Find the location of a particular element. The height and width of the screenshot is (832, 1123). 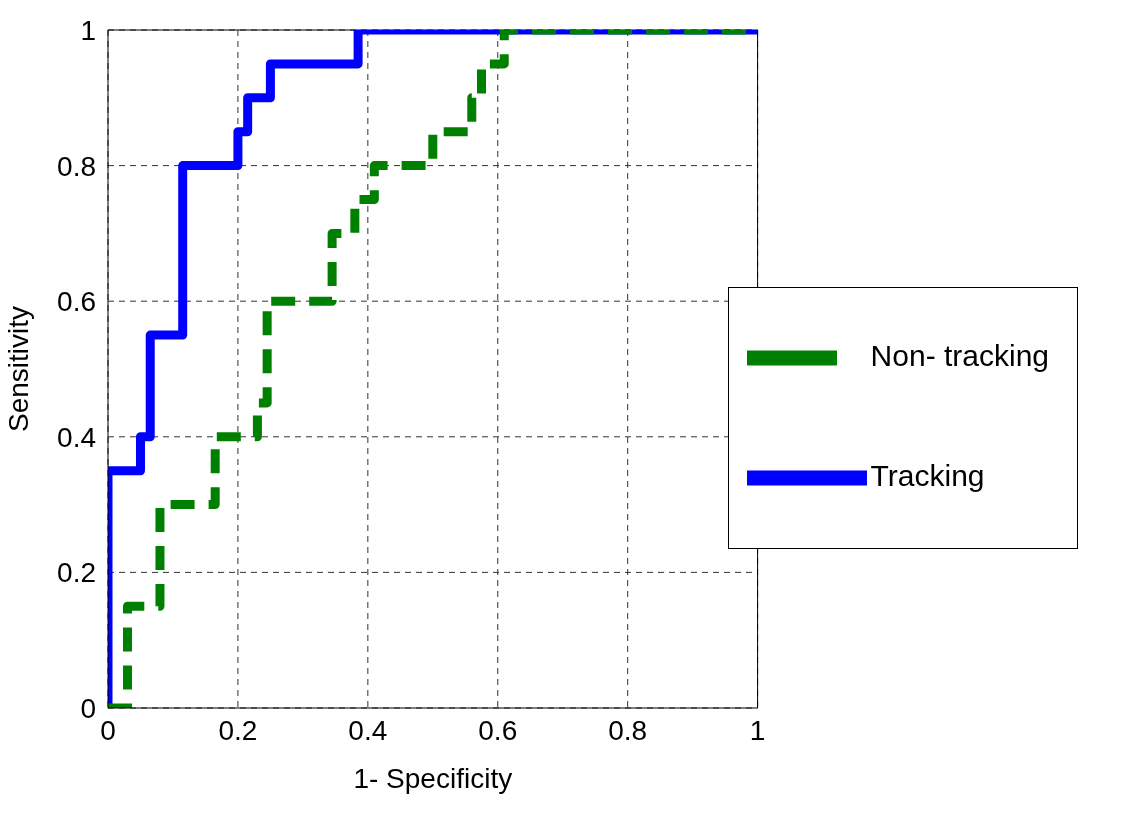

x-tick-label: 0.8 is located at coordinates (628, 730).